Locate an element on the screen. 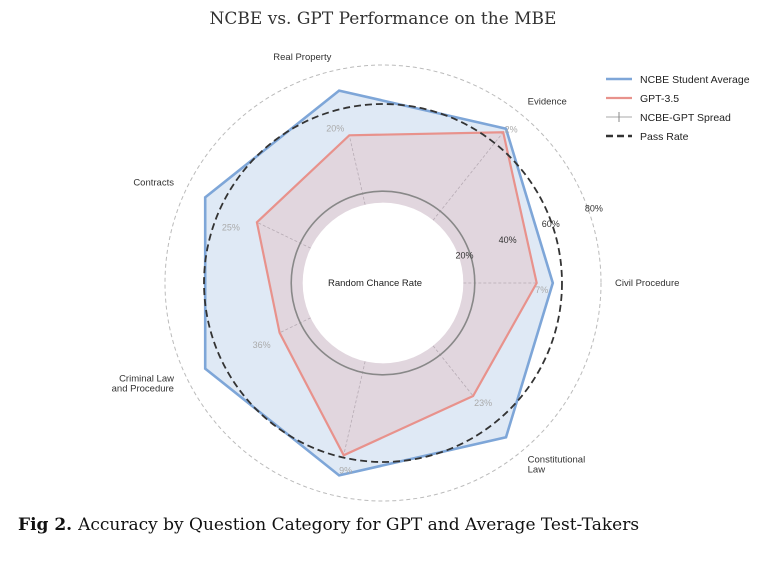 This screenshot has width=770, height=561. radial-tick-label: 60% is located at coordinates (551, 224).